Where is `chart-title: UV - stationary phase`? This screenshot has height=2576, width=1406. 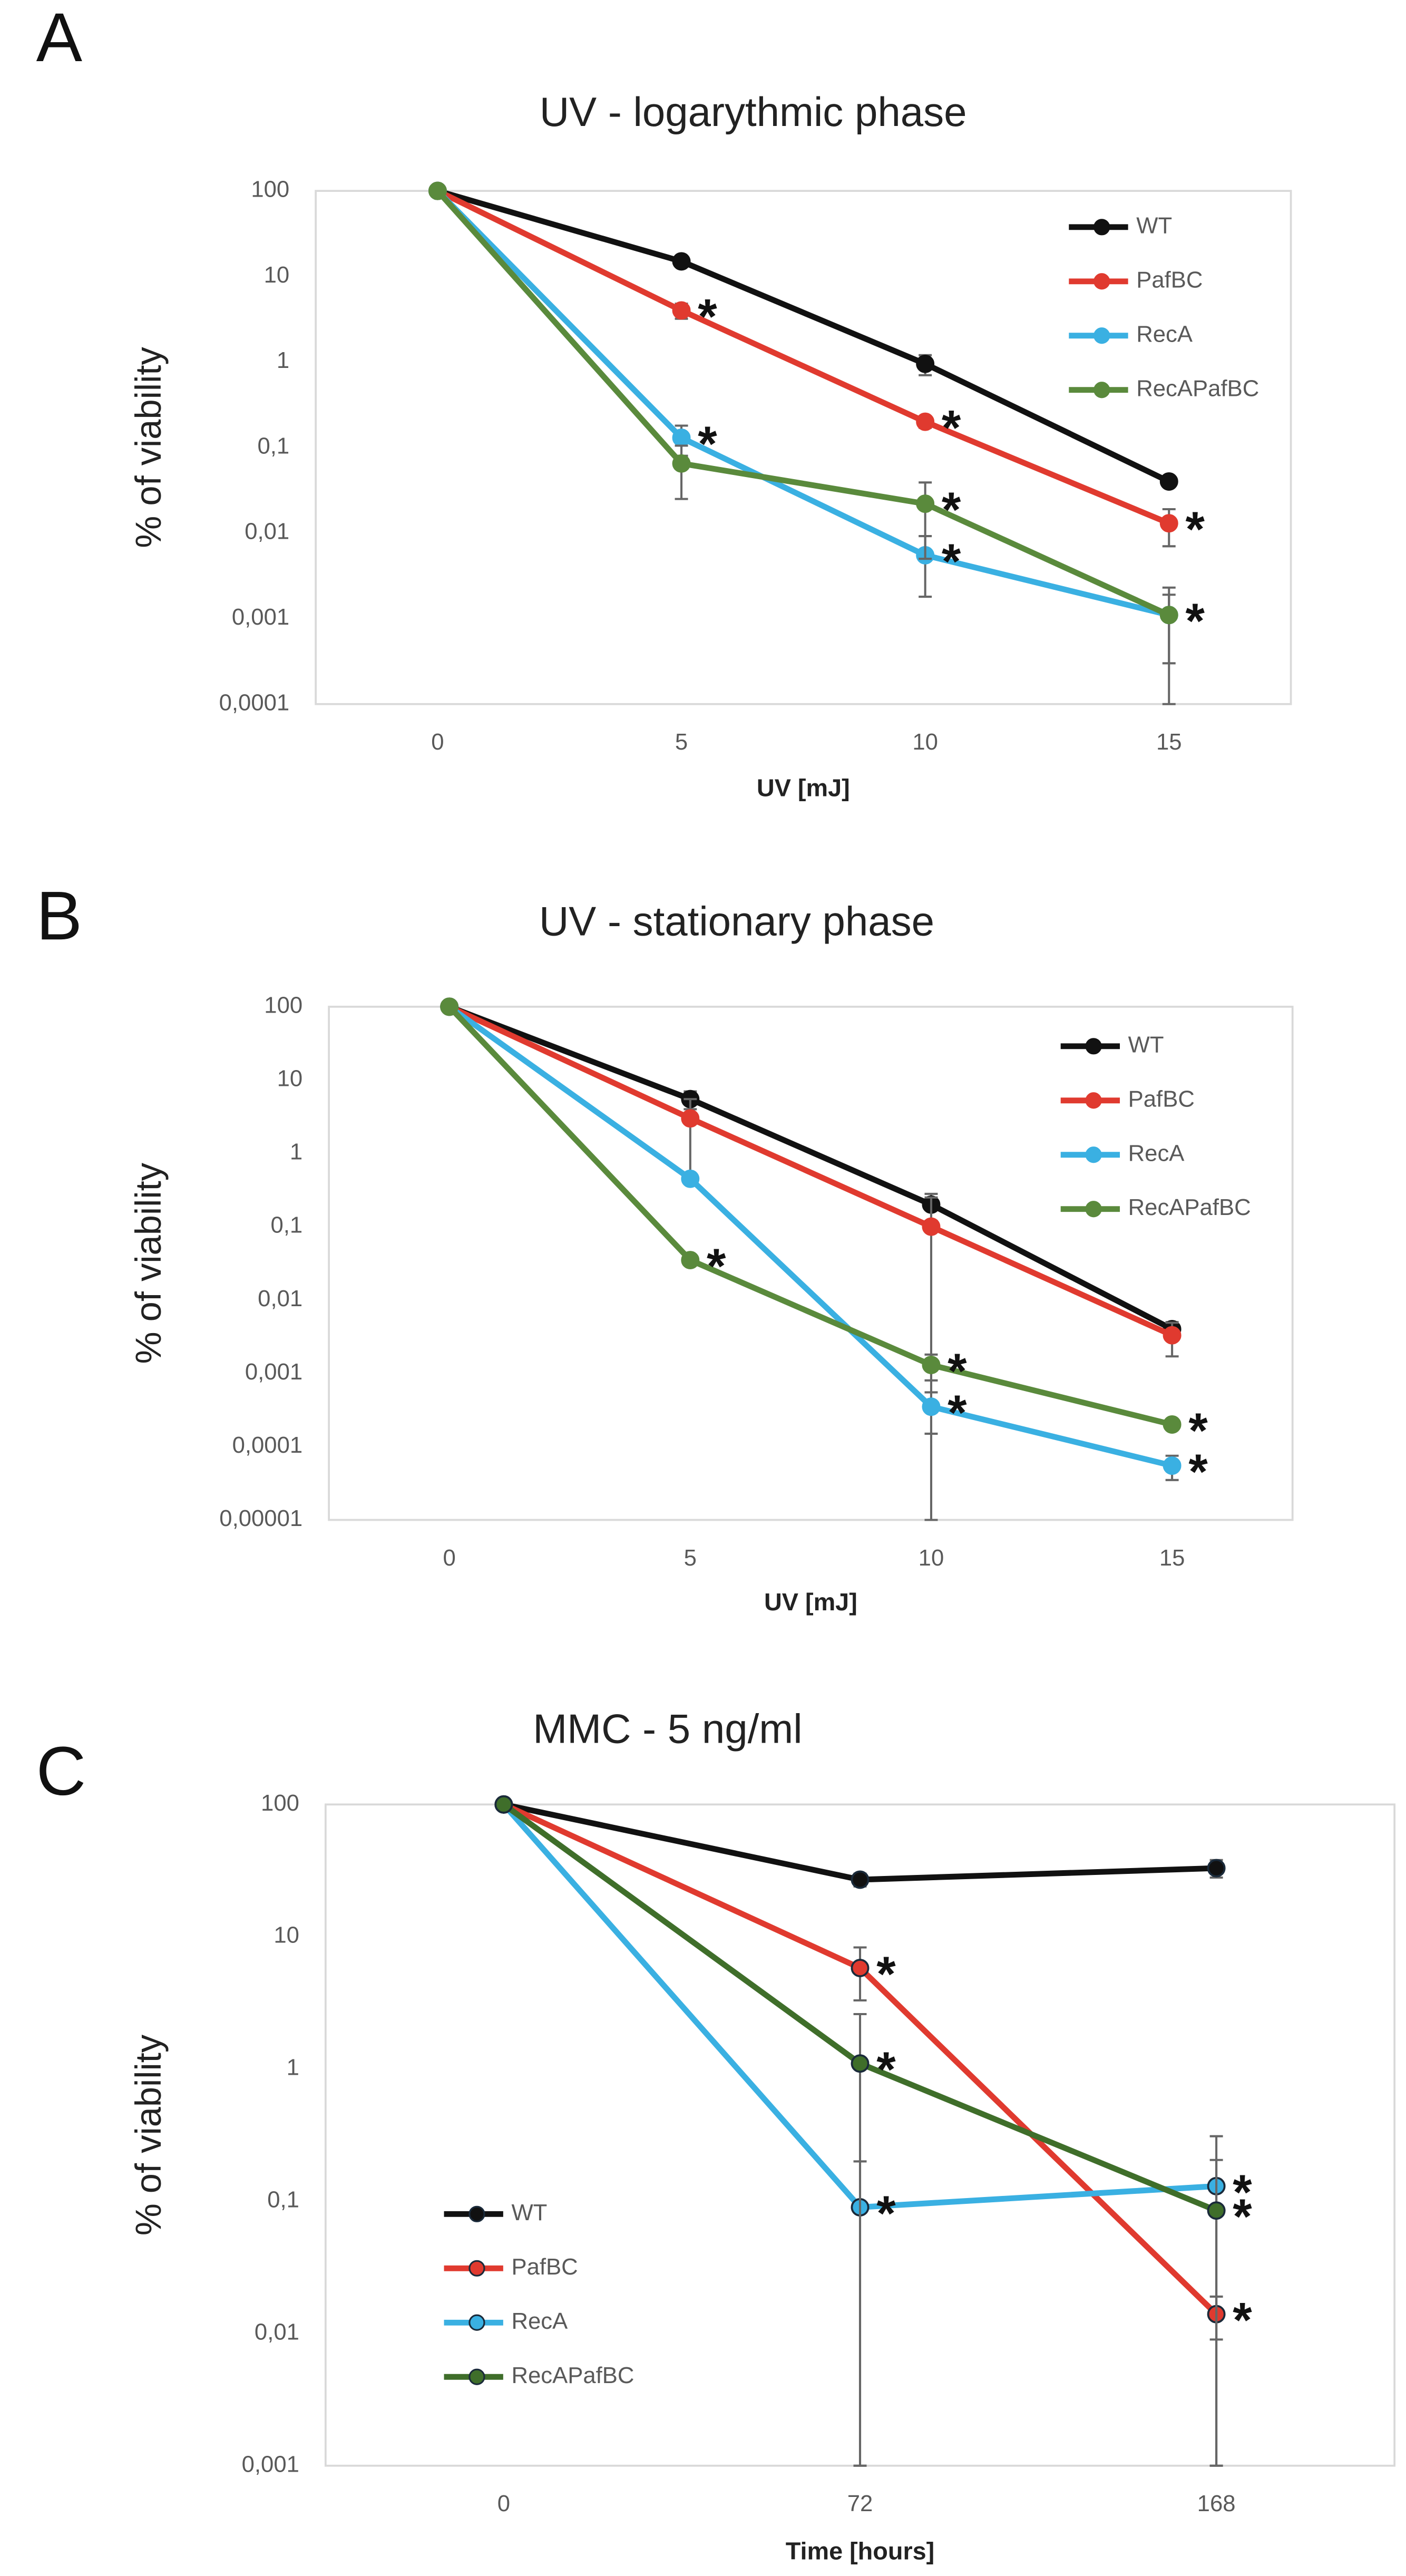
chart-title: UV - stationary phase is located at coordinates (736, 921).